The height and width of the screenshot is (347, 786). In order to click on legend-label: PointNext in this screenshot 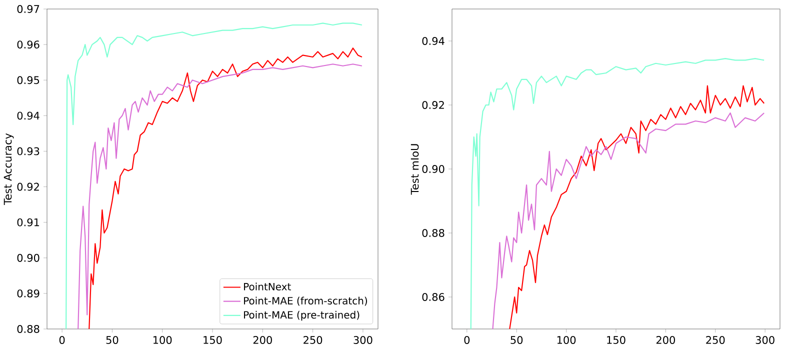, I will do `click(267, 286)`.